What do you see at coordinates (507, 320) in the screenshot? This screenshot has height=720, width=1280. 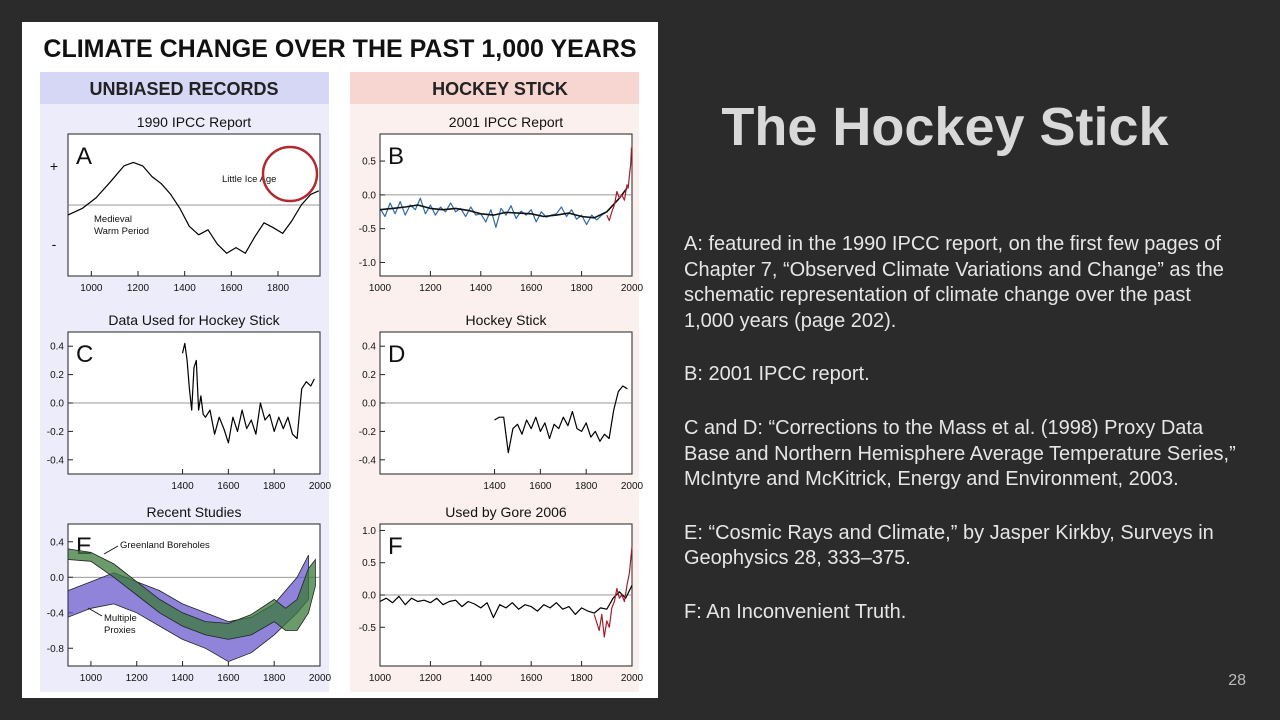 I see `panel-title: Hockey Stick` at bounding box center [507, 320].